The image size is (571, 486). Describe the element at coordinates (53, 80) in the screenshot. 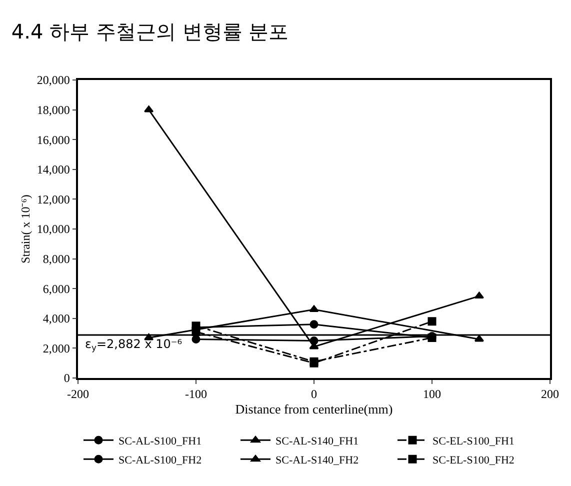

I see `y-tick-label: 20,000` at that location.